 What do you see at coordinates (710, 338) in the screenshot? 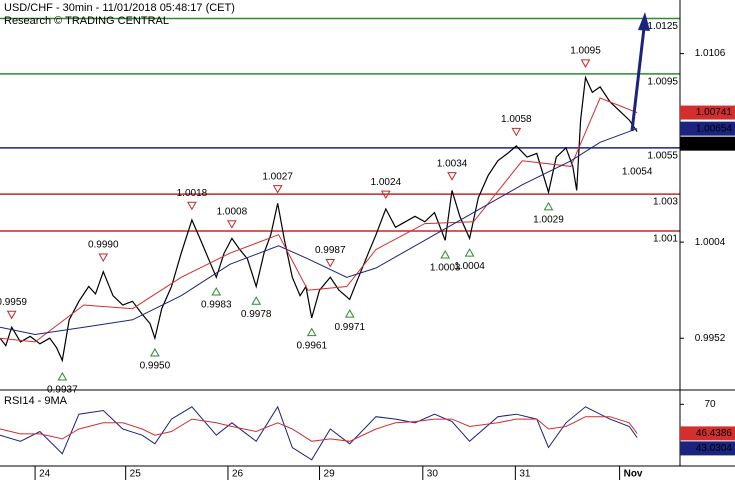
I see `y-tick-label: 0.9952` at bounding box center [710, 338].